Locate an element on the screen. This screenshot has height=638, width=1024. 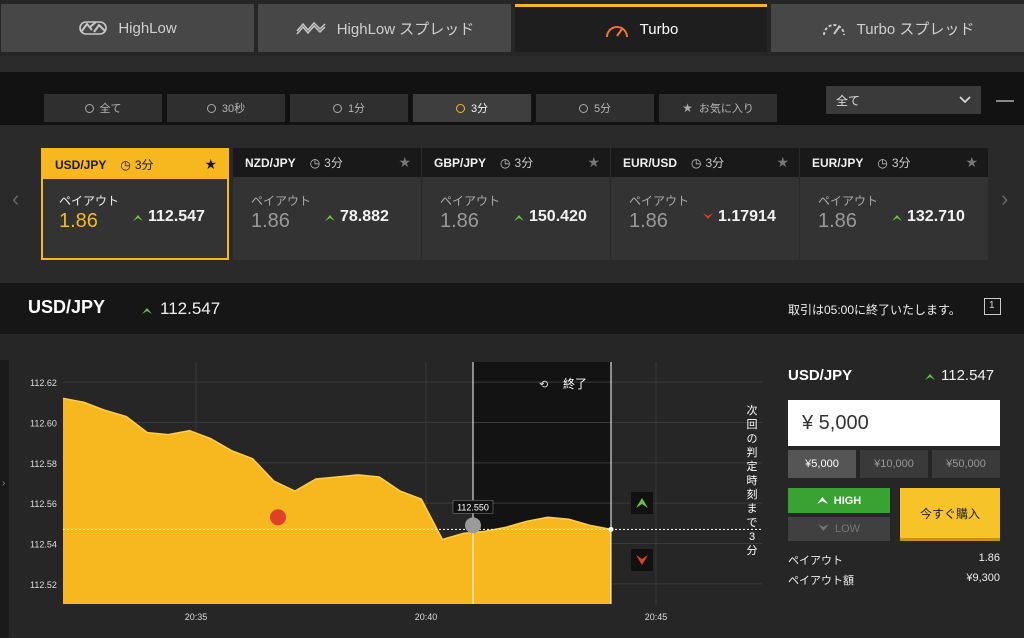
asset-card-header: EUR/JPY ◷ 3分 ★ is located at coordinates (894, 162).